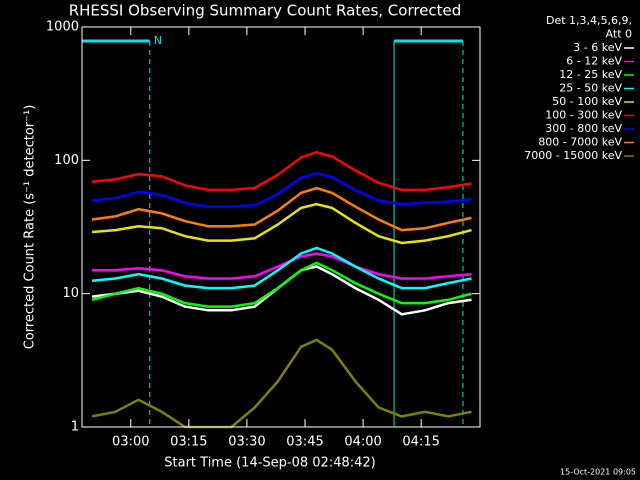 This screenshot has width=640, height=480. What do you see at coordinates (70, 293) in the screenshot?
I see `y-tick-label: 10` at bounding box center [70, 293].